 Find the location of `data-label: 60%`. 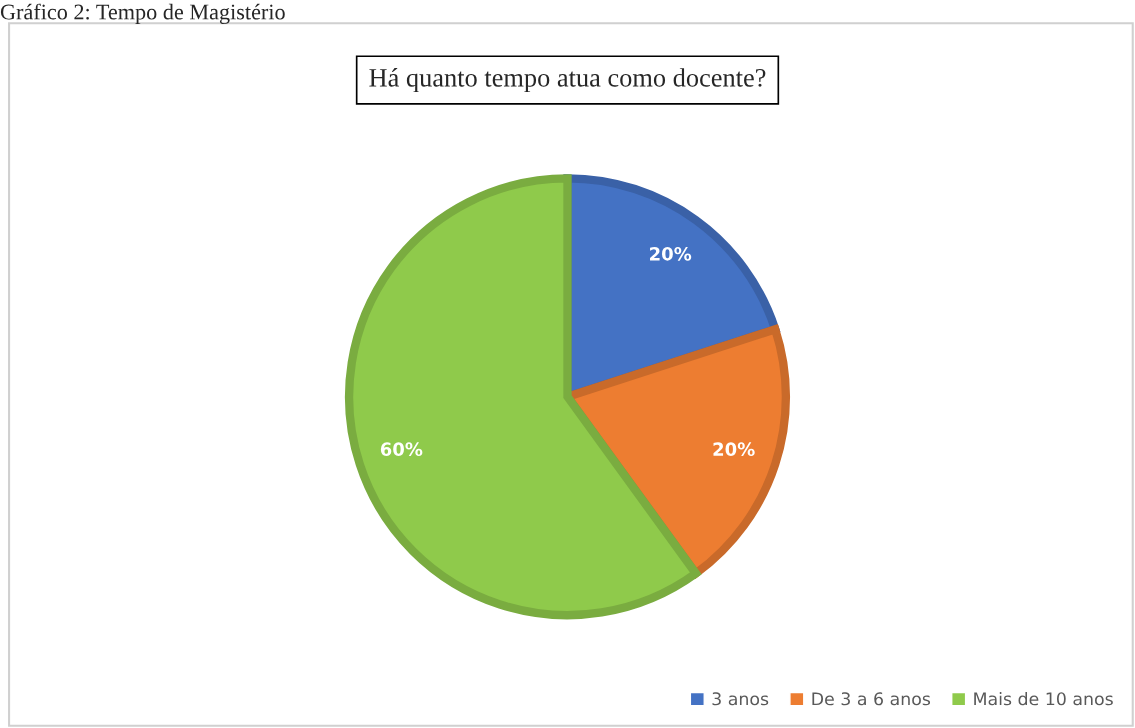

data-label: 60% is located at coordinates (401, 449).